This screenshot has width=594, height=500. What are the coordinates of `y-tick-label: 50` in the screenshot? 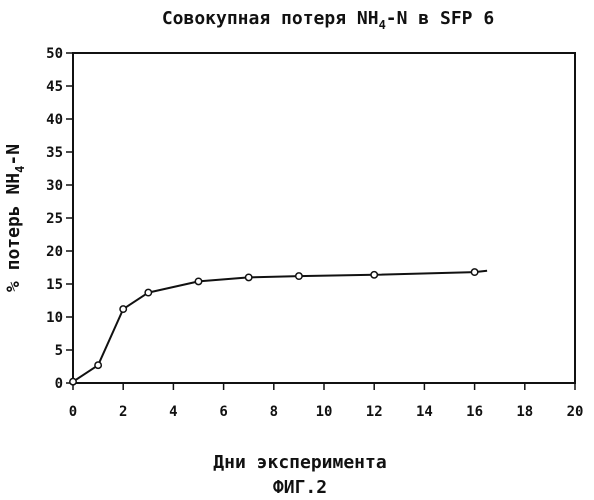 It's located at (54, 54).